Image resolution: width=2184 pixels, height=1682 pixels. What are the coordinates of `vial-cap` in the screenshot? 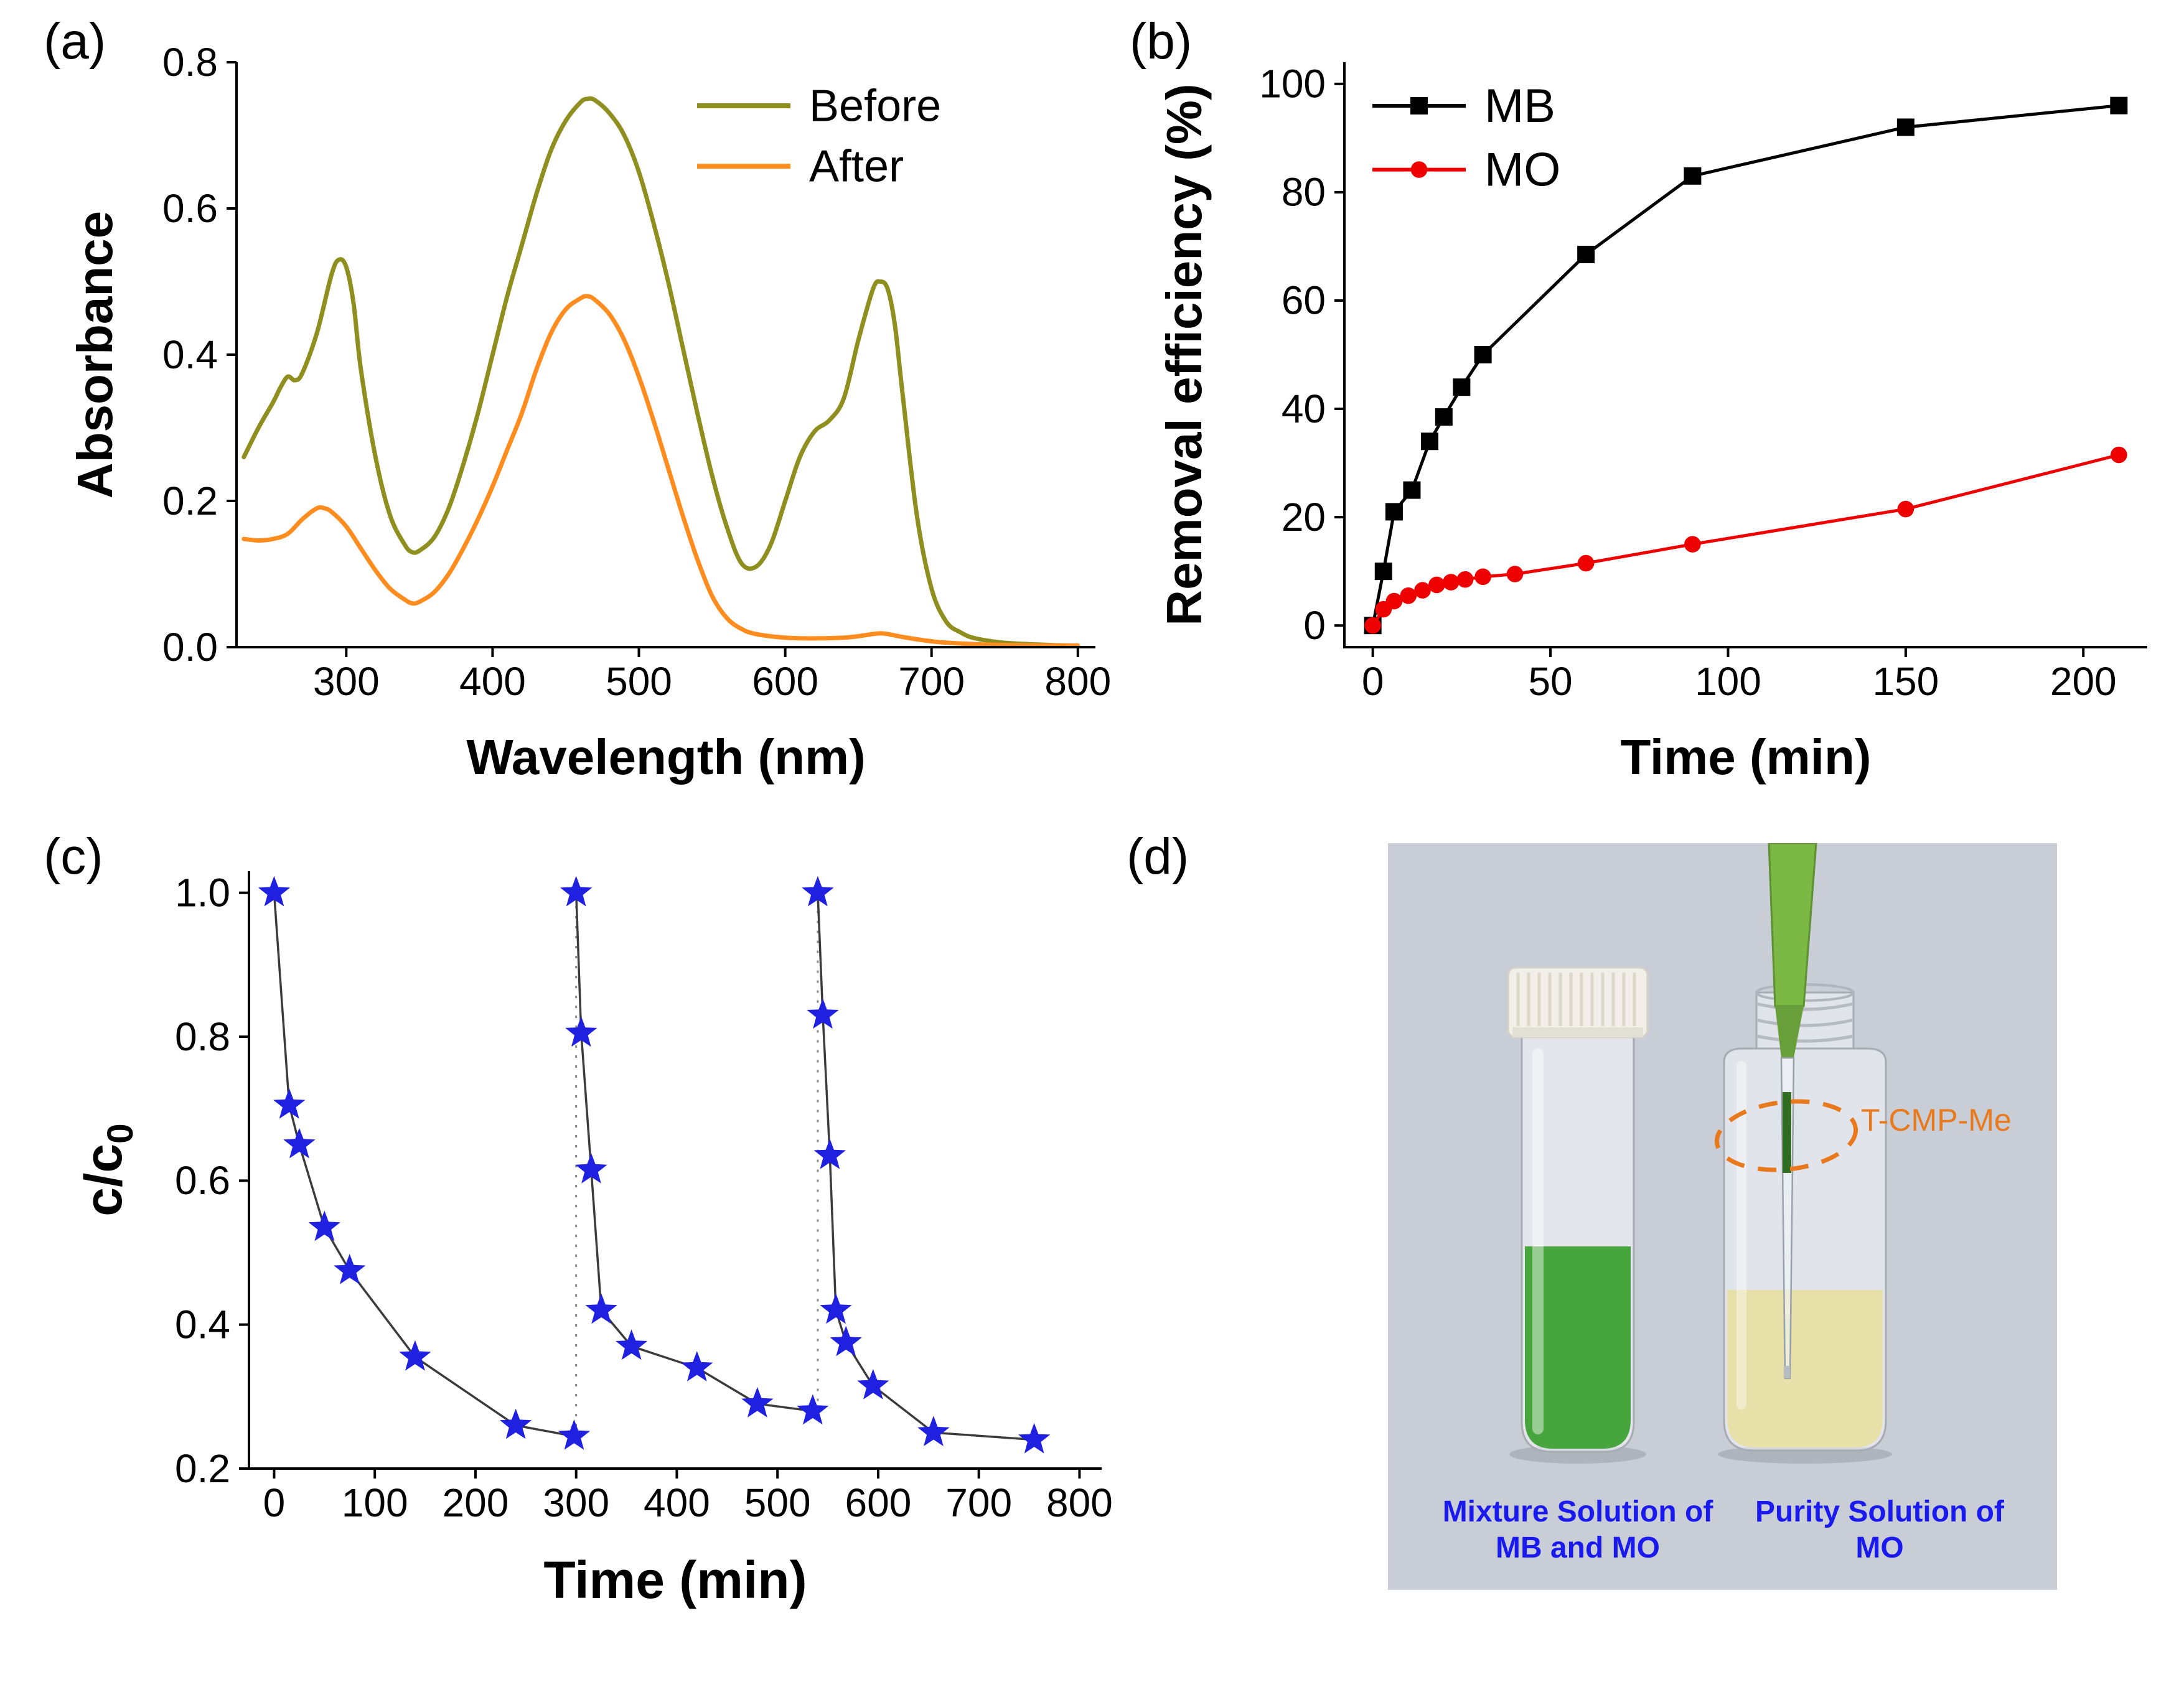 It's located at (1578, 1003).